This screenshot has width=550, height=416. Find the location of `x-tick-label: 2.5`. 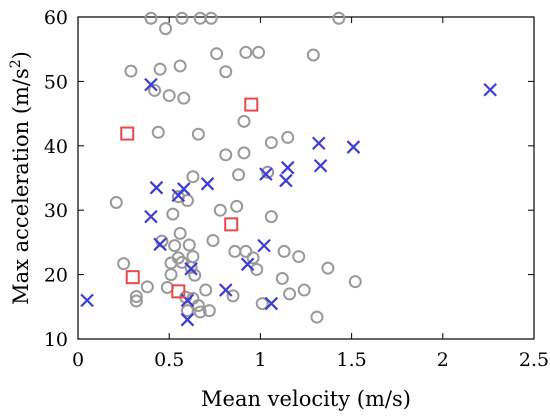

x-tick-label: 2.5 is located at coordinates (534, 360).